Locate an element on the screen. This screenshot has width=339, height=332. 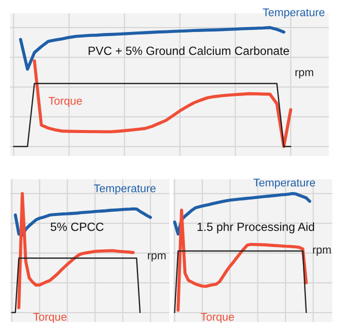
text: Torque is located at coordinates (217, 317).